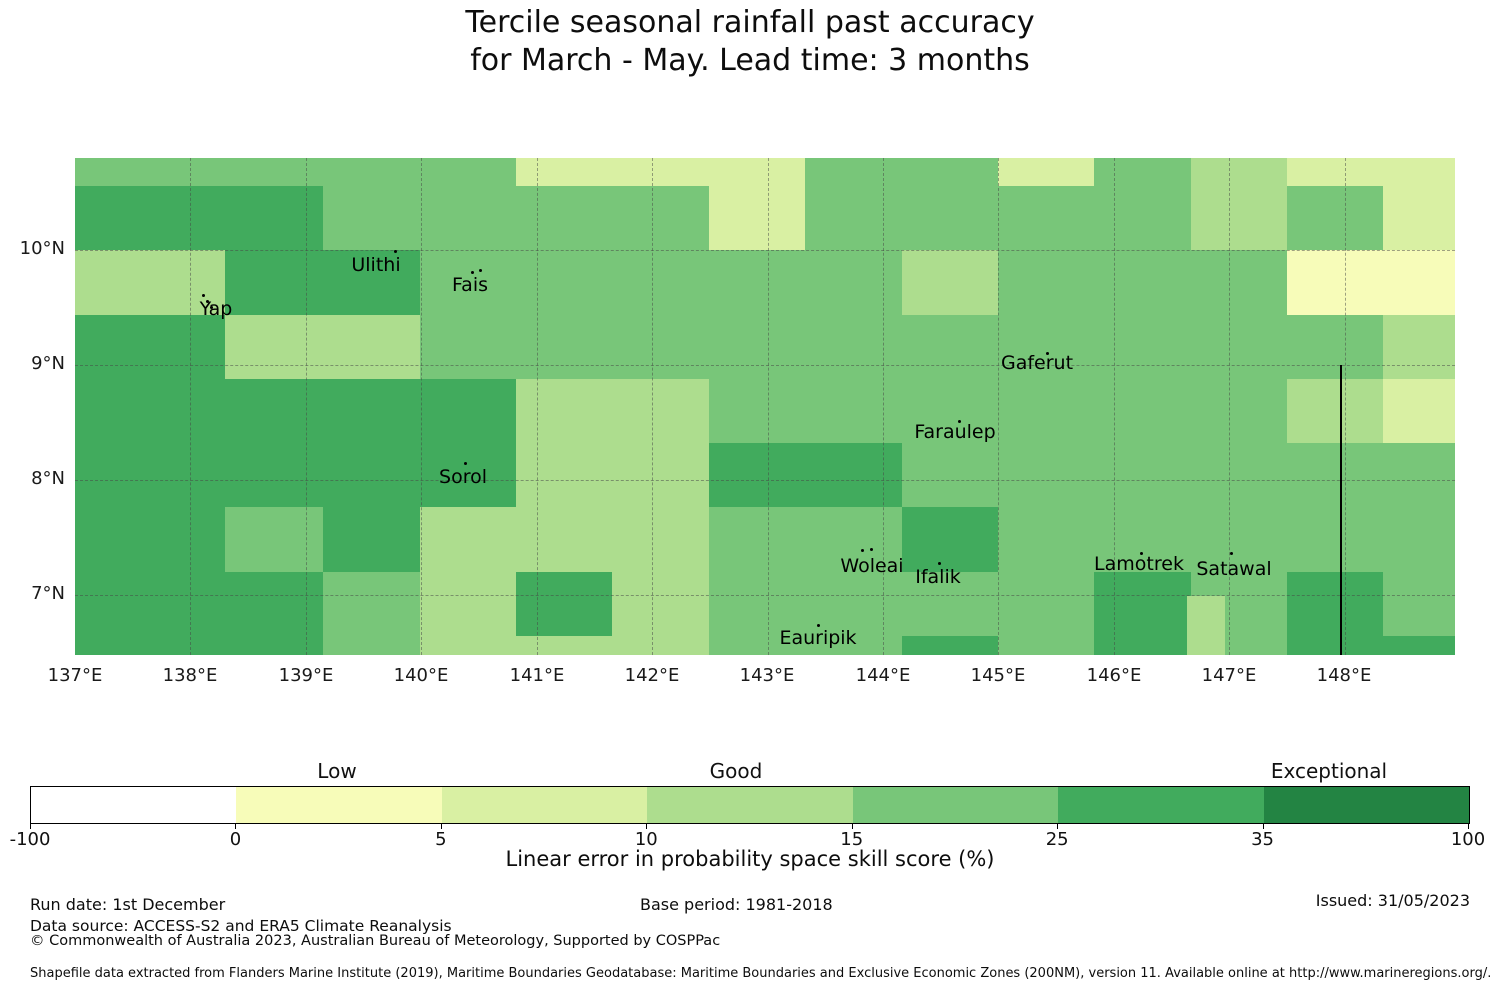 The image size is (1500, 990). Describe the element at coordinates (883, 675) in the screenshot. I see `x-tick-label: 144°E` at that location.